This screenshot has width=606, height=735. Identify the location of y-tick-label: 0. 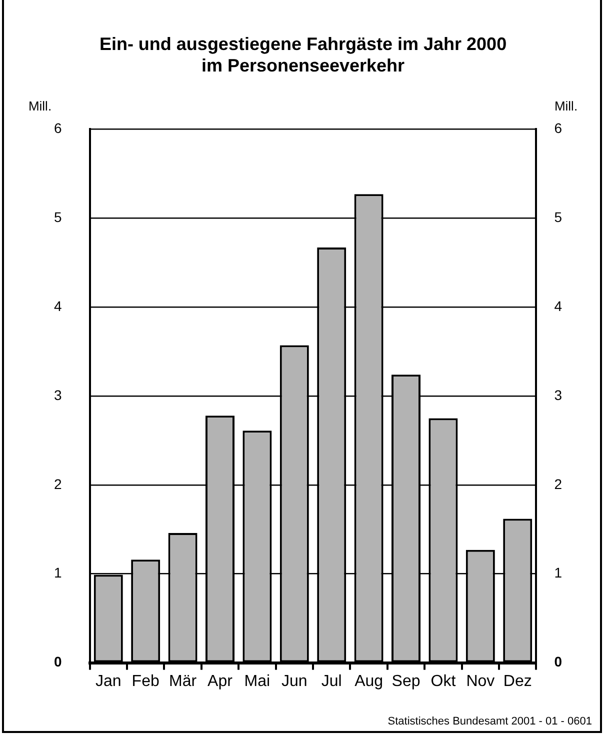
(58, 662).